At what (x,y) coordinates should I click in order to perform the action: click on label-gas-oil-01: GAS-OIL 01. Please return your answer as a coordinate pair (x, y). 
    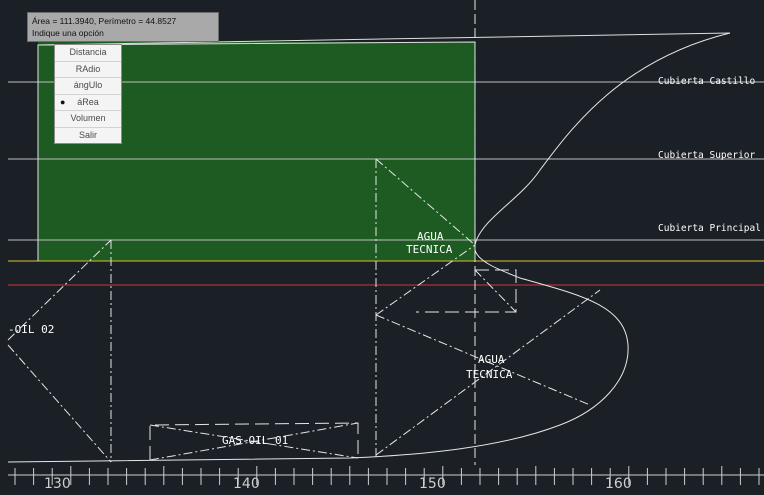
    Looking at the image, I should click on (255, 440).